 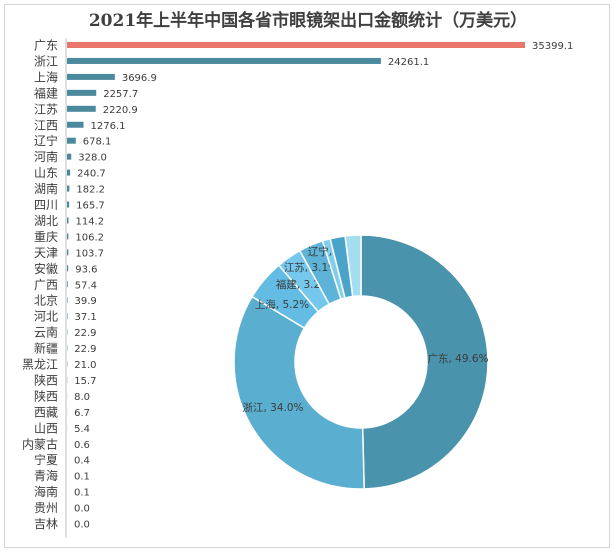 What do you see at coordinates (91, 174) in the screenshot?
I see `bar-value-label: 240.7` at bounding box center [91, 174].